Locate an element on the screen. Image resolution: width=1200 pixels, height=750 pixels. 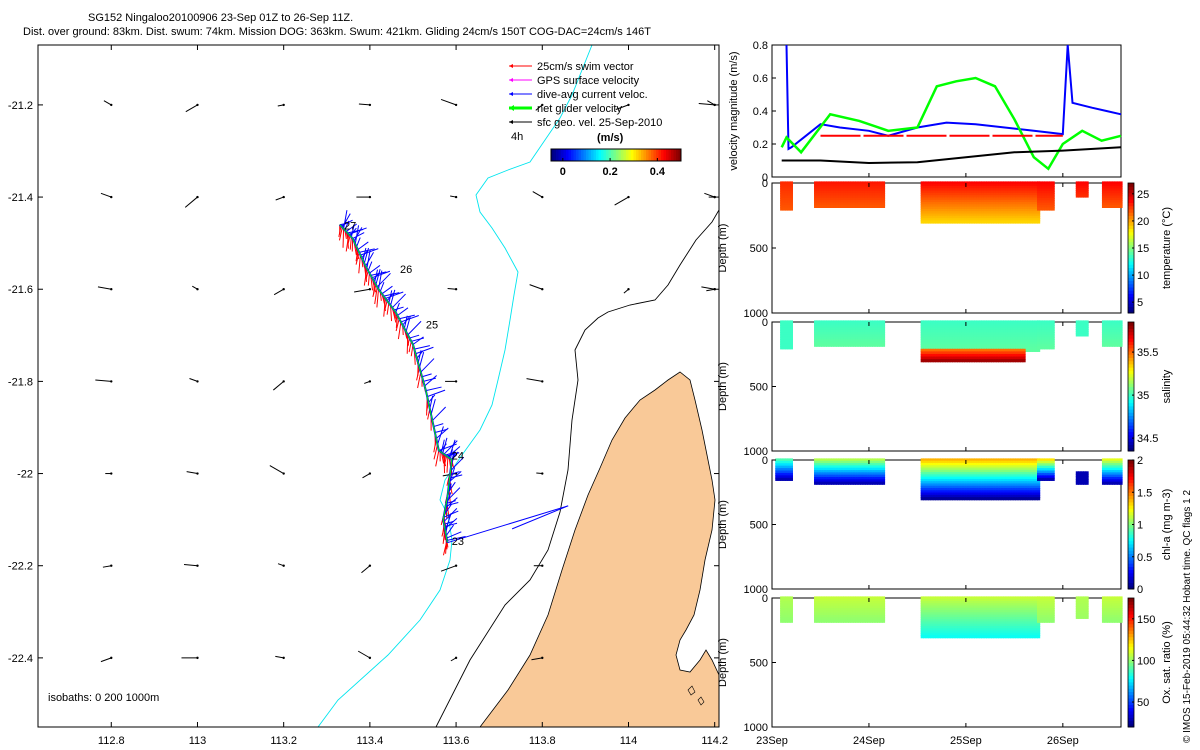
current-vector is located at coordinates (421, 360).